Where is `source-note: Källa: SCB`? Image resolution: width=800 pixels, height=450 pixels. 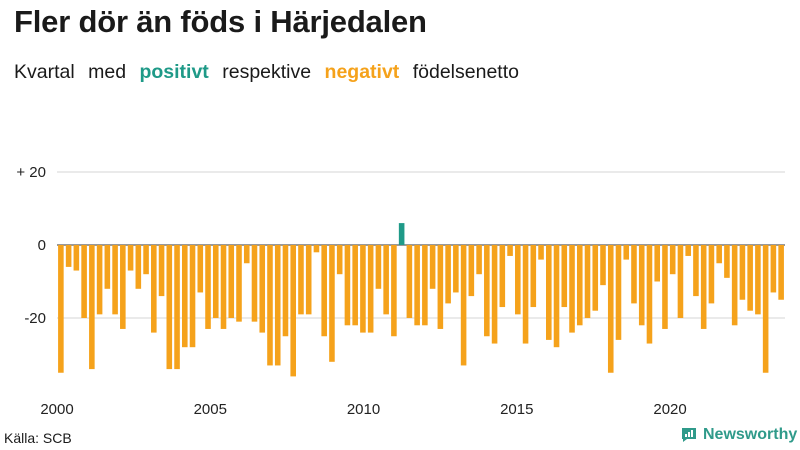 source-note: Källa: SCB is located at coordinates (38, 438).